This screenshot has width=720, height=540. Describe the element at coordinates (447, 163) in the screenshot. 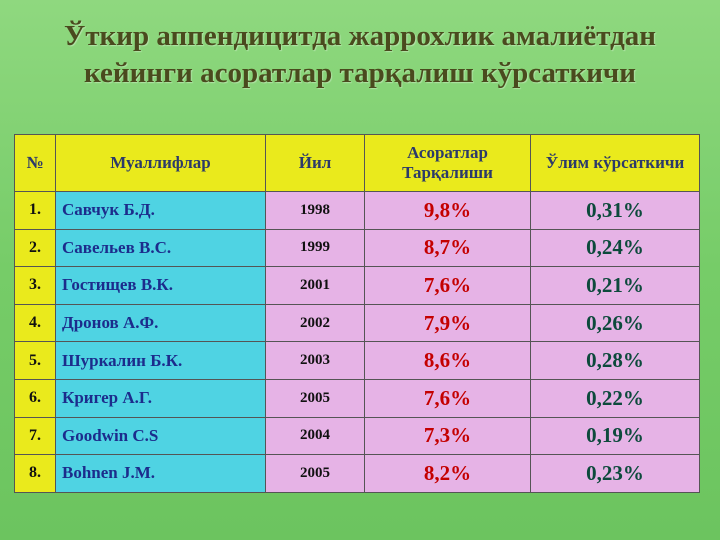

I see `header-cell: Асоратлар Тарқалиши` at that location.